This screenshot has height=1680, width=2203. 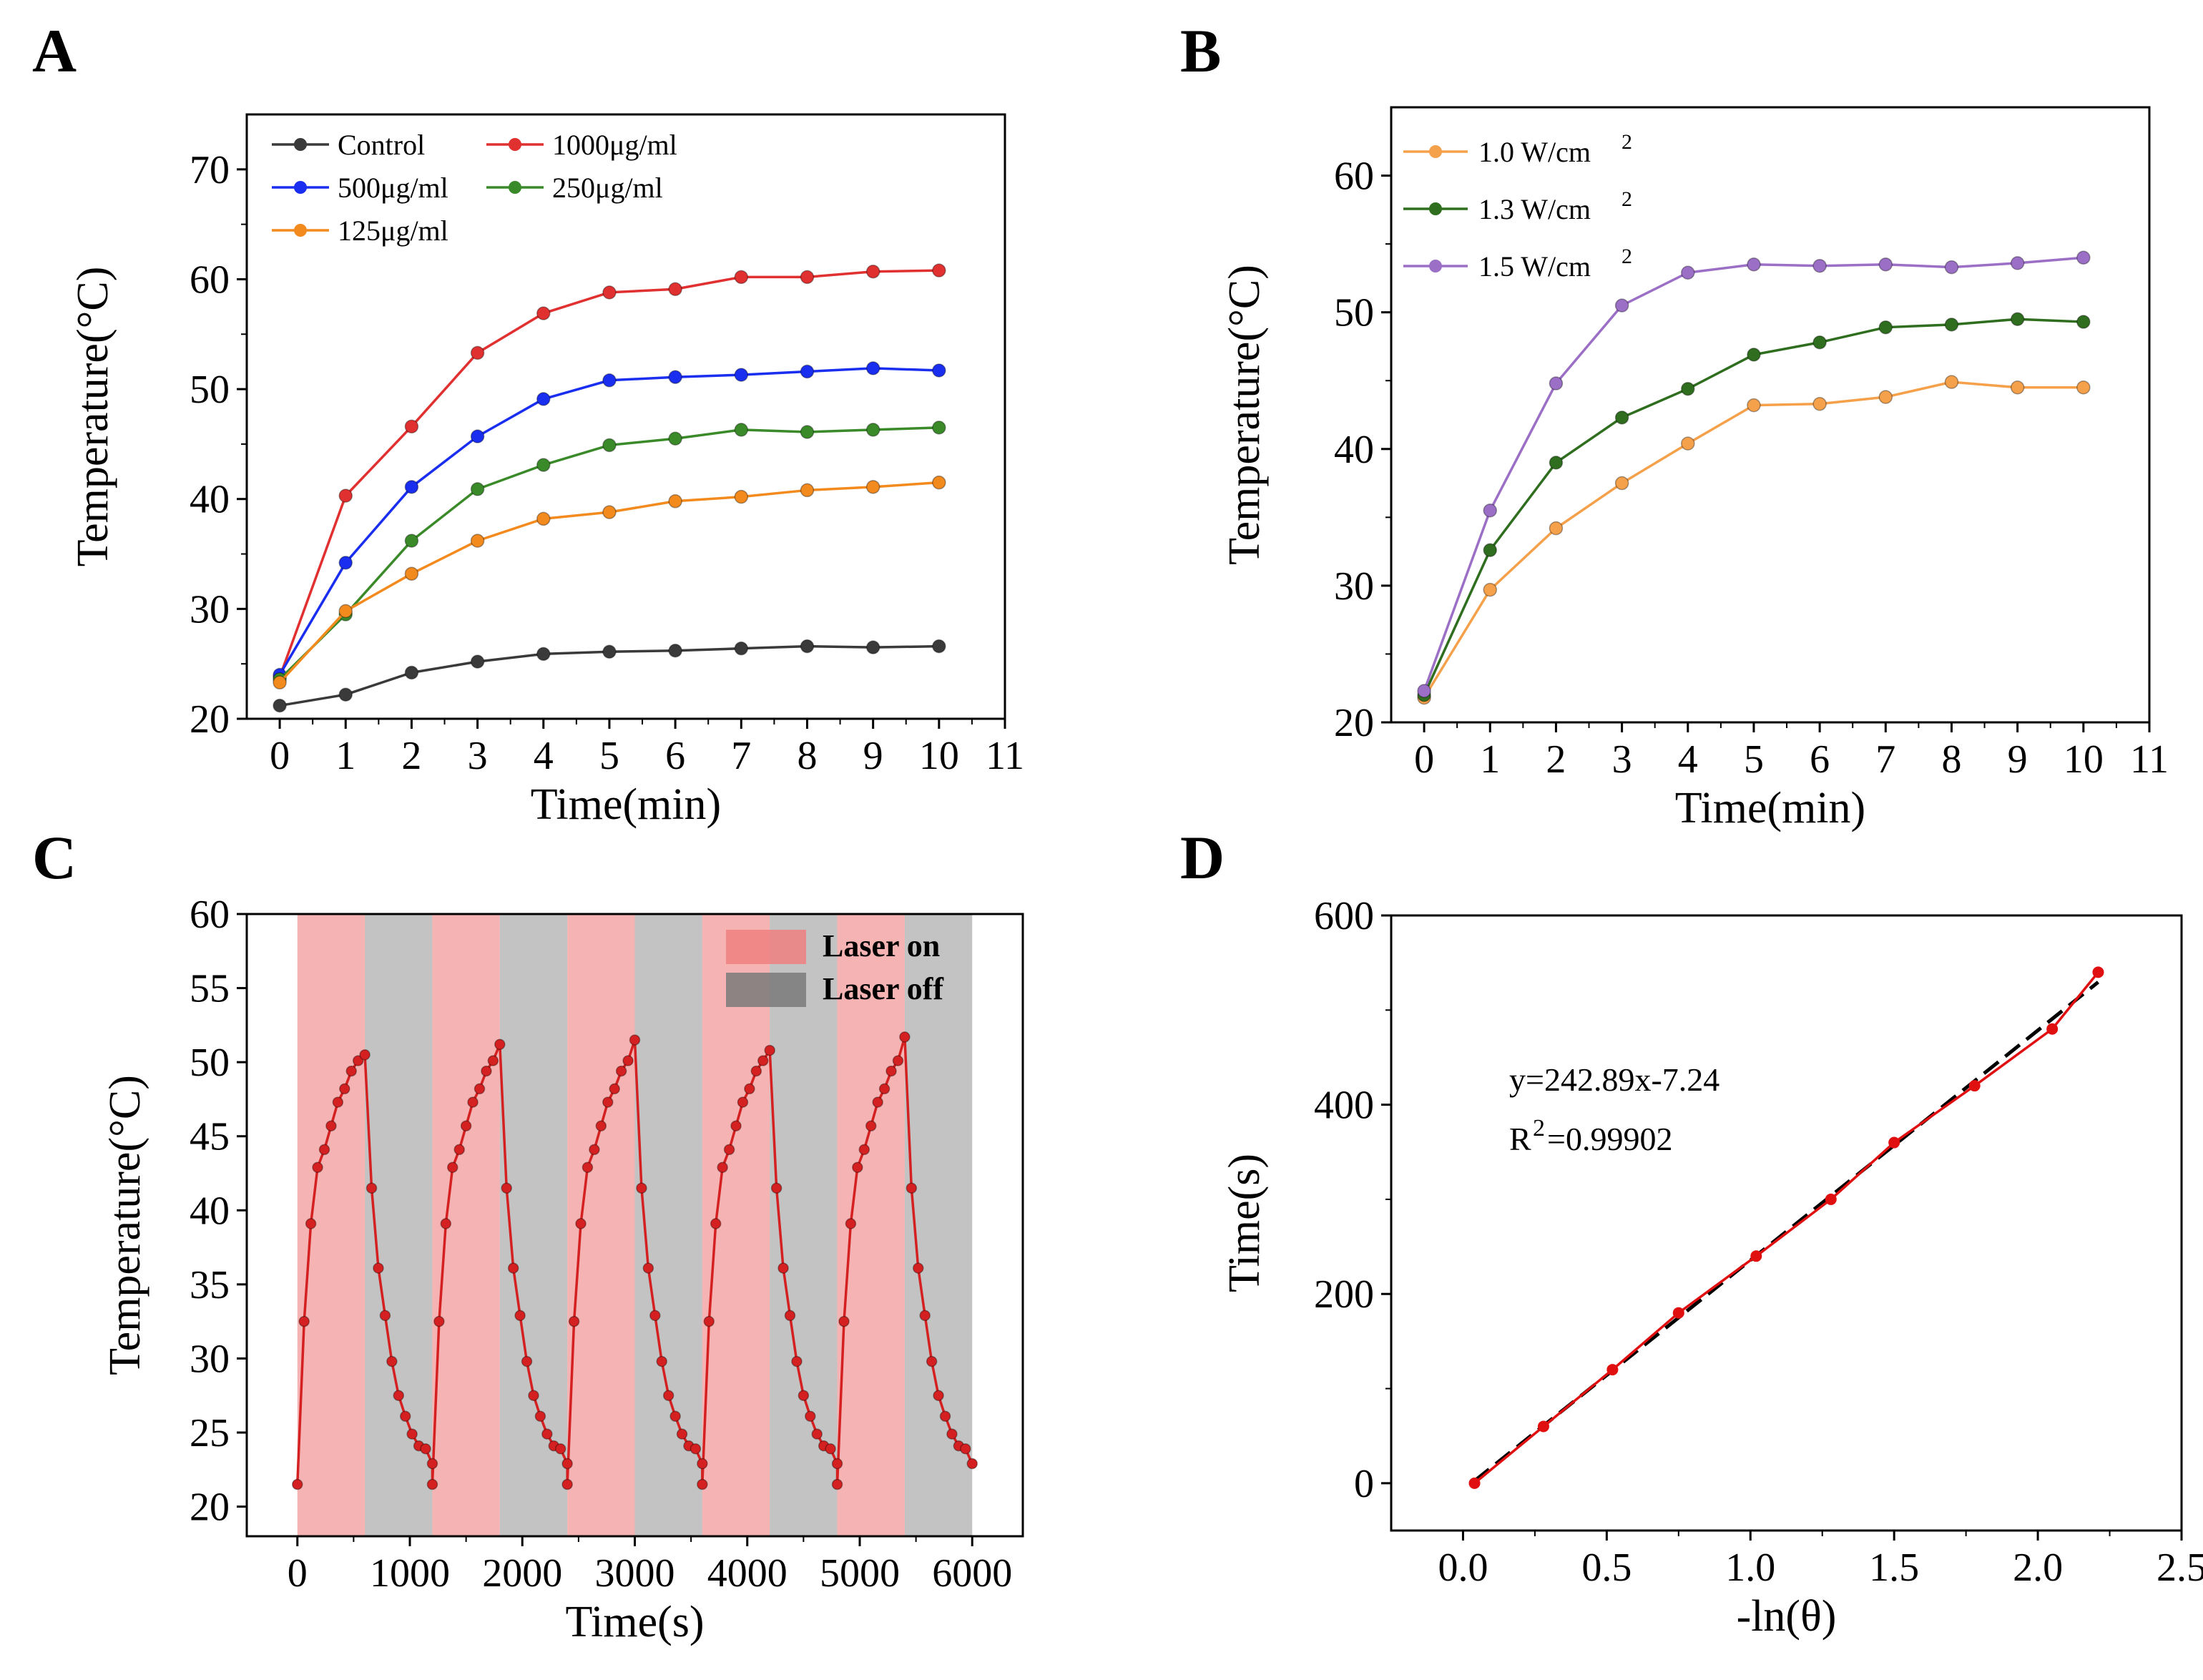 I want to click on y-tick-label: 200, so click(x=1344, y=1294).